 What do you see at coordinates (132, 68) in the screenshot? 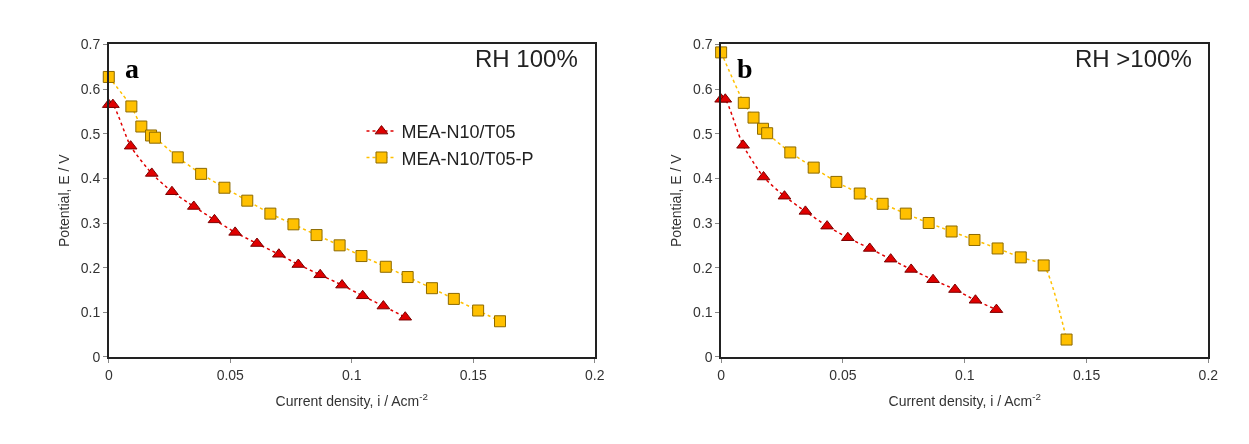
I see `annotation: a` at bounding box center [132, 68].